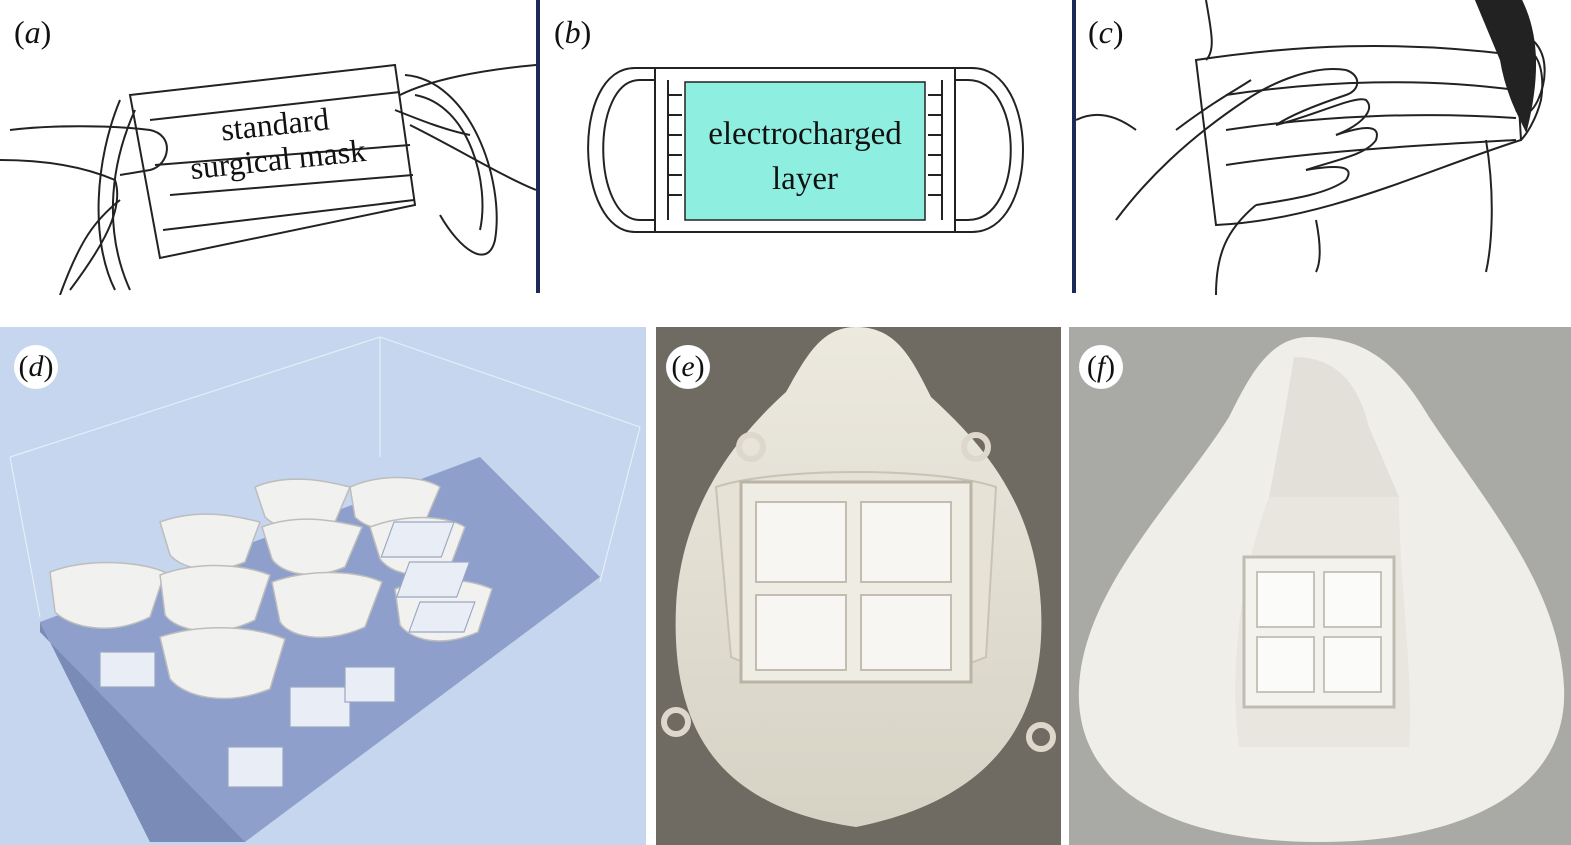  I want to click on panel-b-label: (b), so click(573, 32).